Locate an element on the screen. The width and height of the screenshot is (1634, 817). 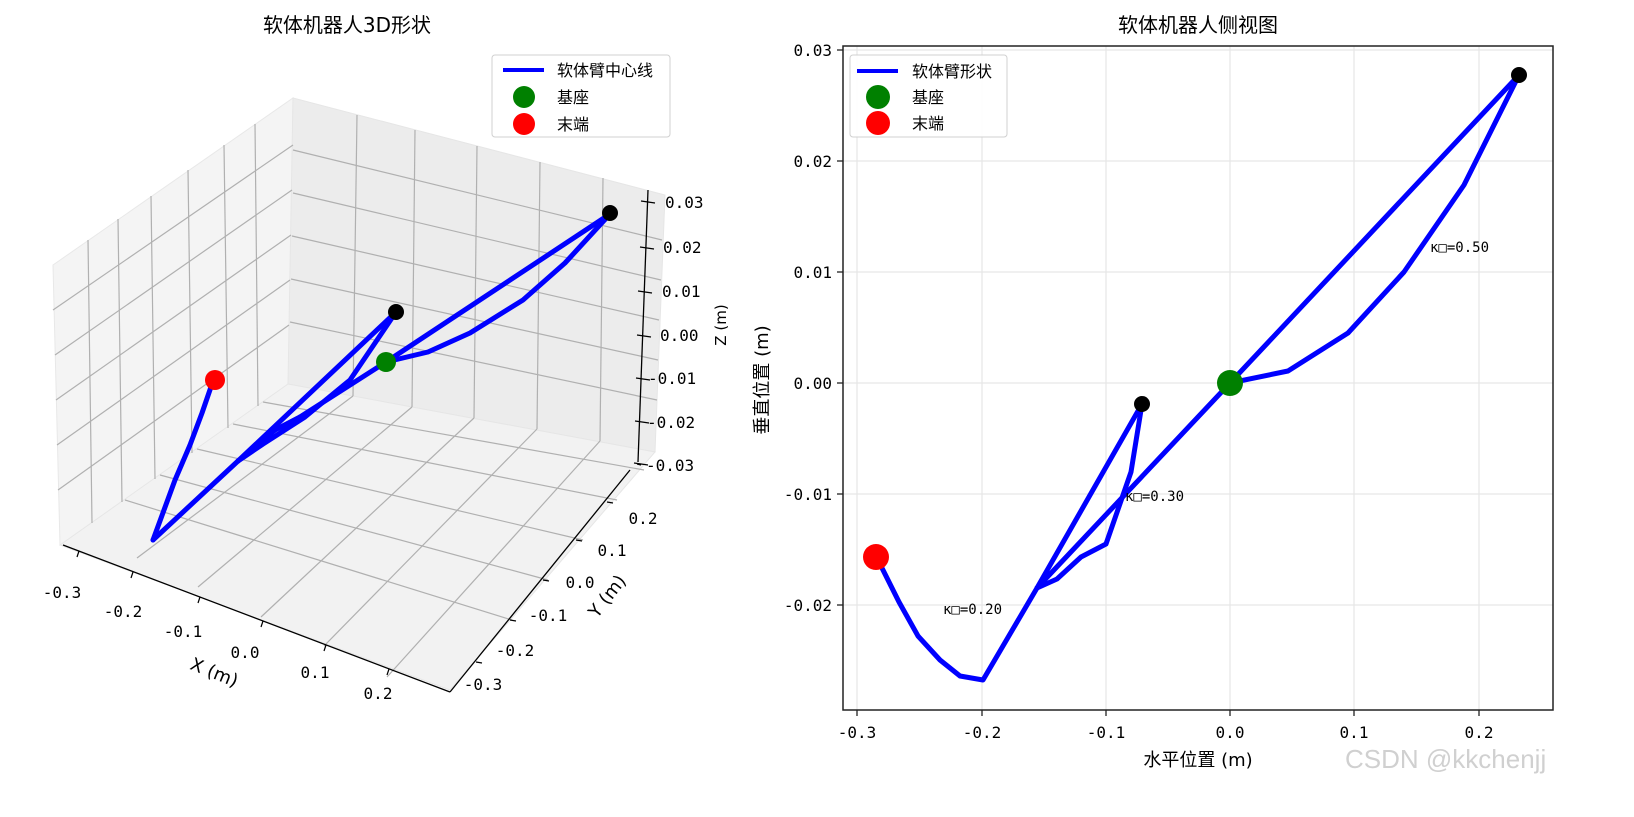
curvature-annotation: κ□=0.30 is located at coordinates (1154, 497).